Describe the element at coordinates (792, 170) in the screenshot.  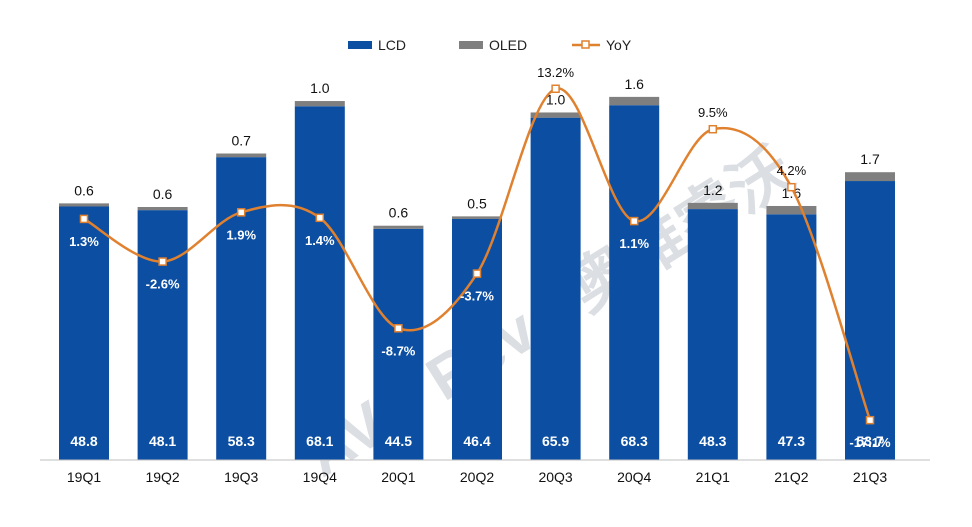
I see `data-label-yoy: 4.2%` at that location.